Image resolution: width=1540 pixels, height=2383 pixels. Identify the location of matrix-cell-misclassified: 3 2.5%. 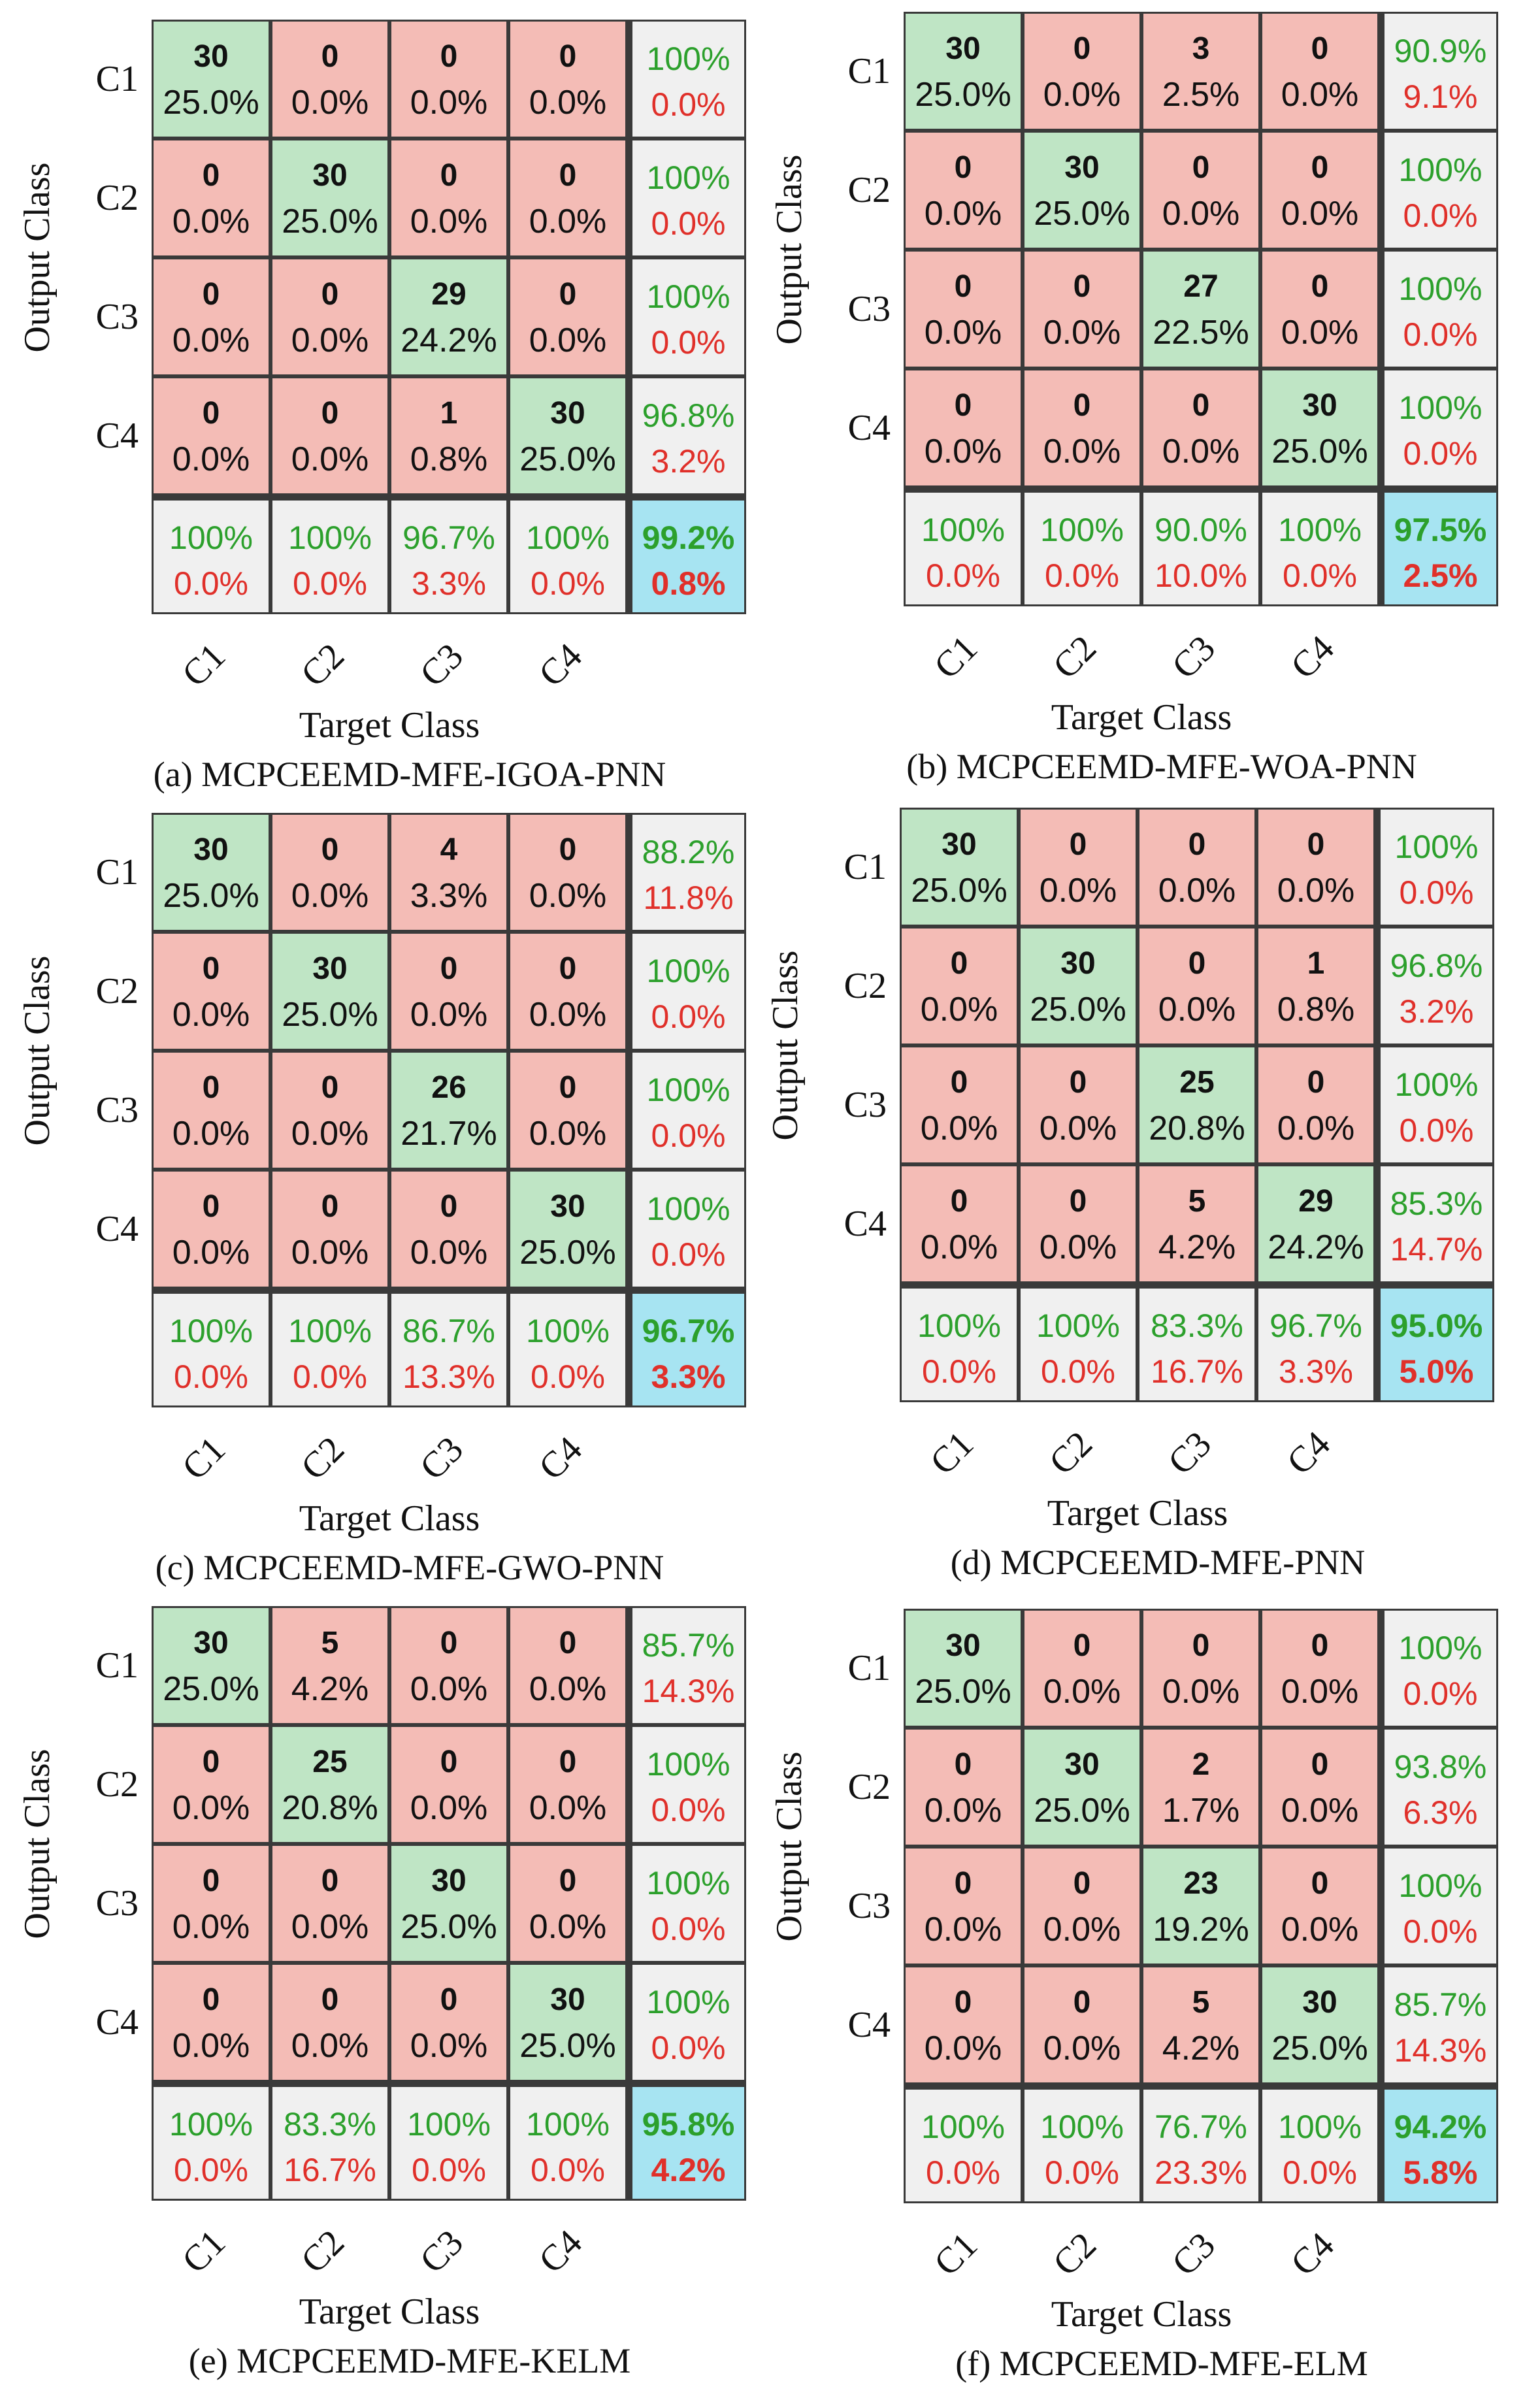
(1200, 71).